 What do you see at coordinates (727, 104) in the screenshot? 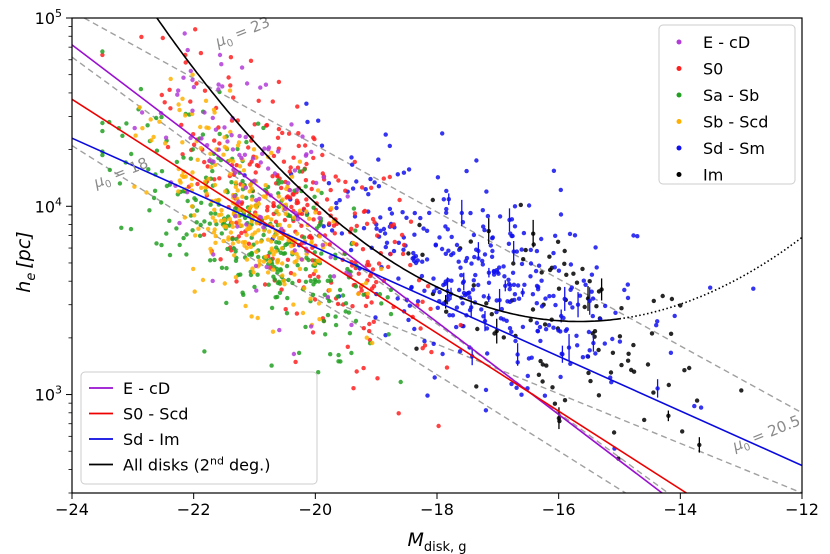
I see `scatter-legend-box` at bounding box center [727, 104].